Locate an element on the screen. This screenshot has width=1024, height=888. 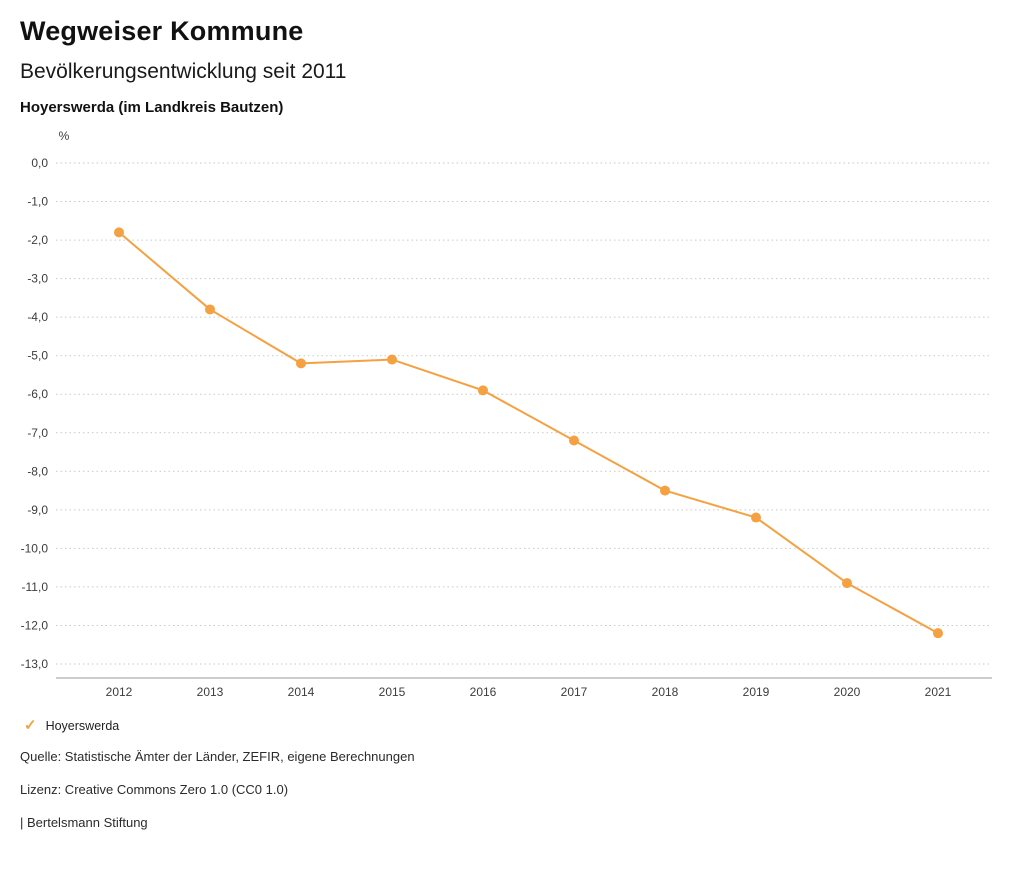
legend-item-hoyerswerda: ✓ Hoyerswerda is located at coordinates (71, 725).